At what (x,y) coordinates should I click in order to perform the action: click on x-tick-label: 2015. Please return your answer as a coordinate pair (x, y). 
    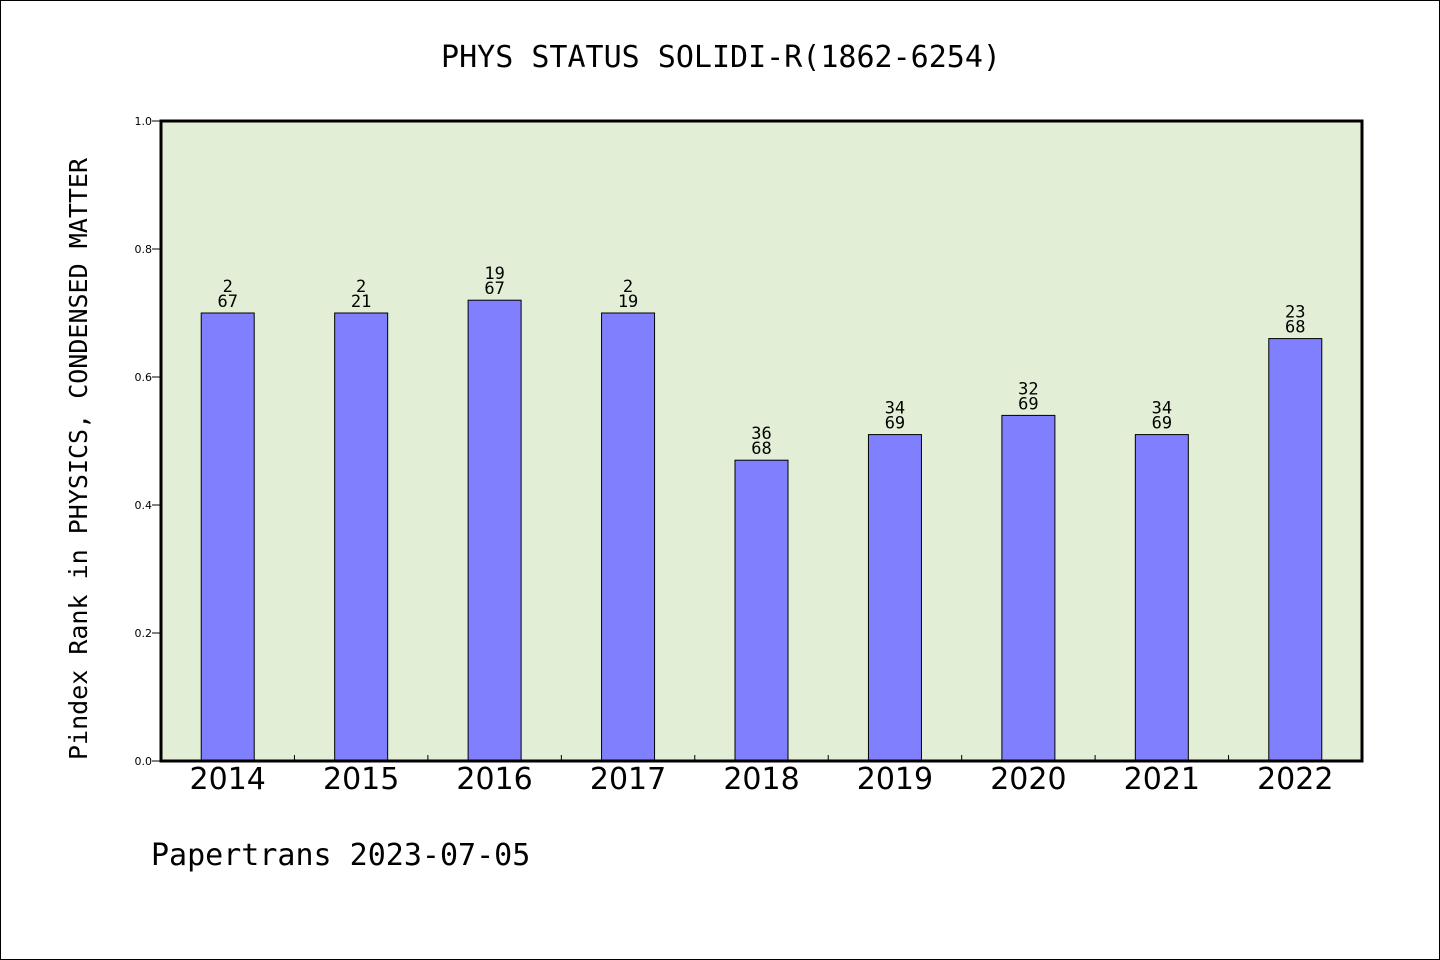
    Looking at the image, I should click on (361, 779).